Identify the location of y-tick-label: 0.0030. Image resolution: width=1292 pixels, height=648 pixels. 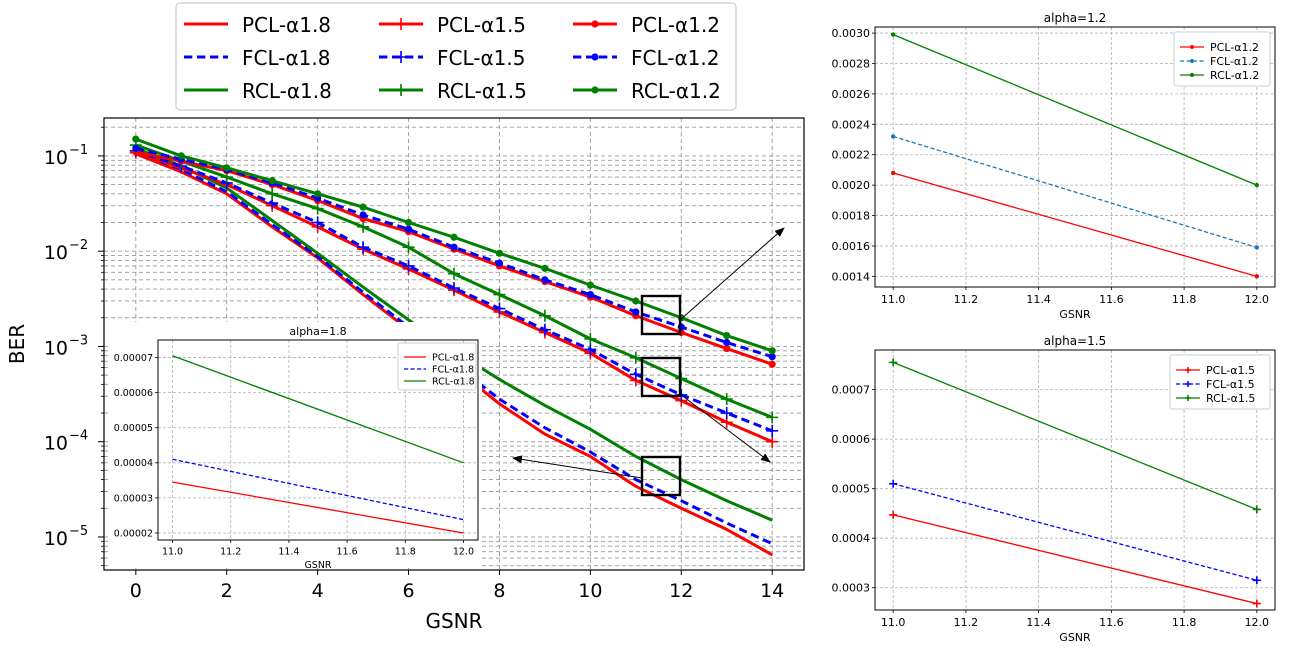
(851, 33).